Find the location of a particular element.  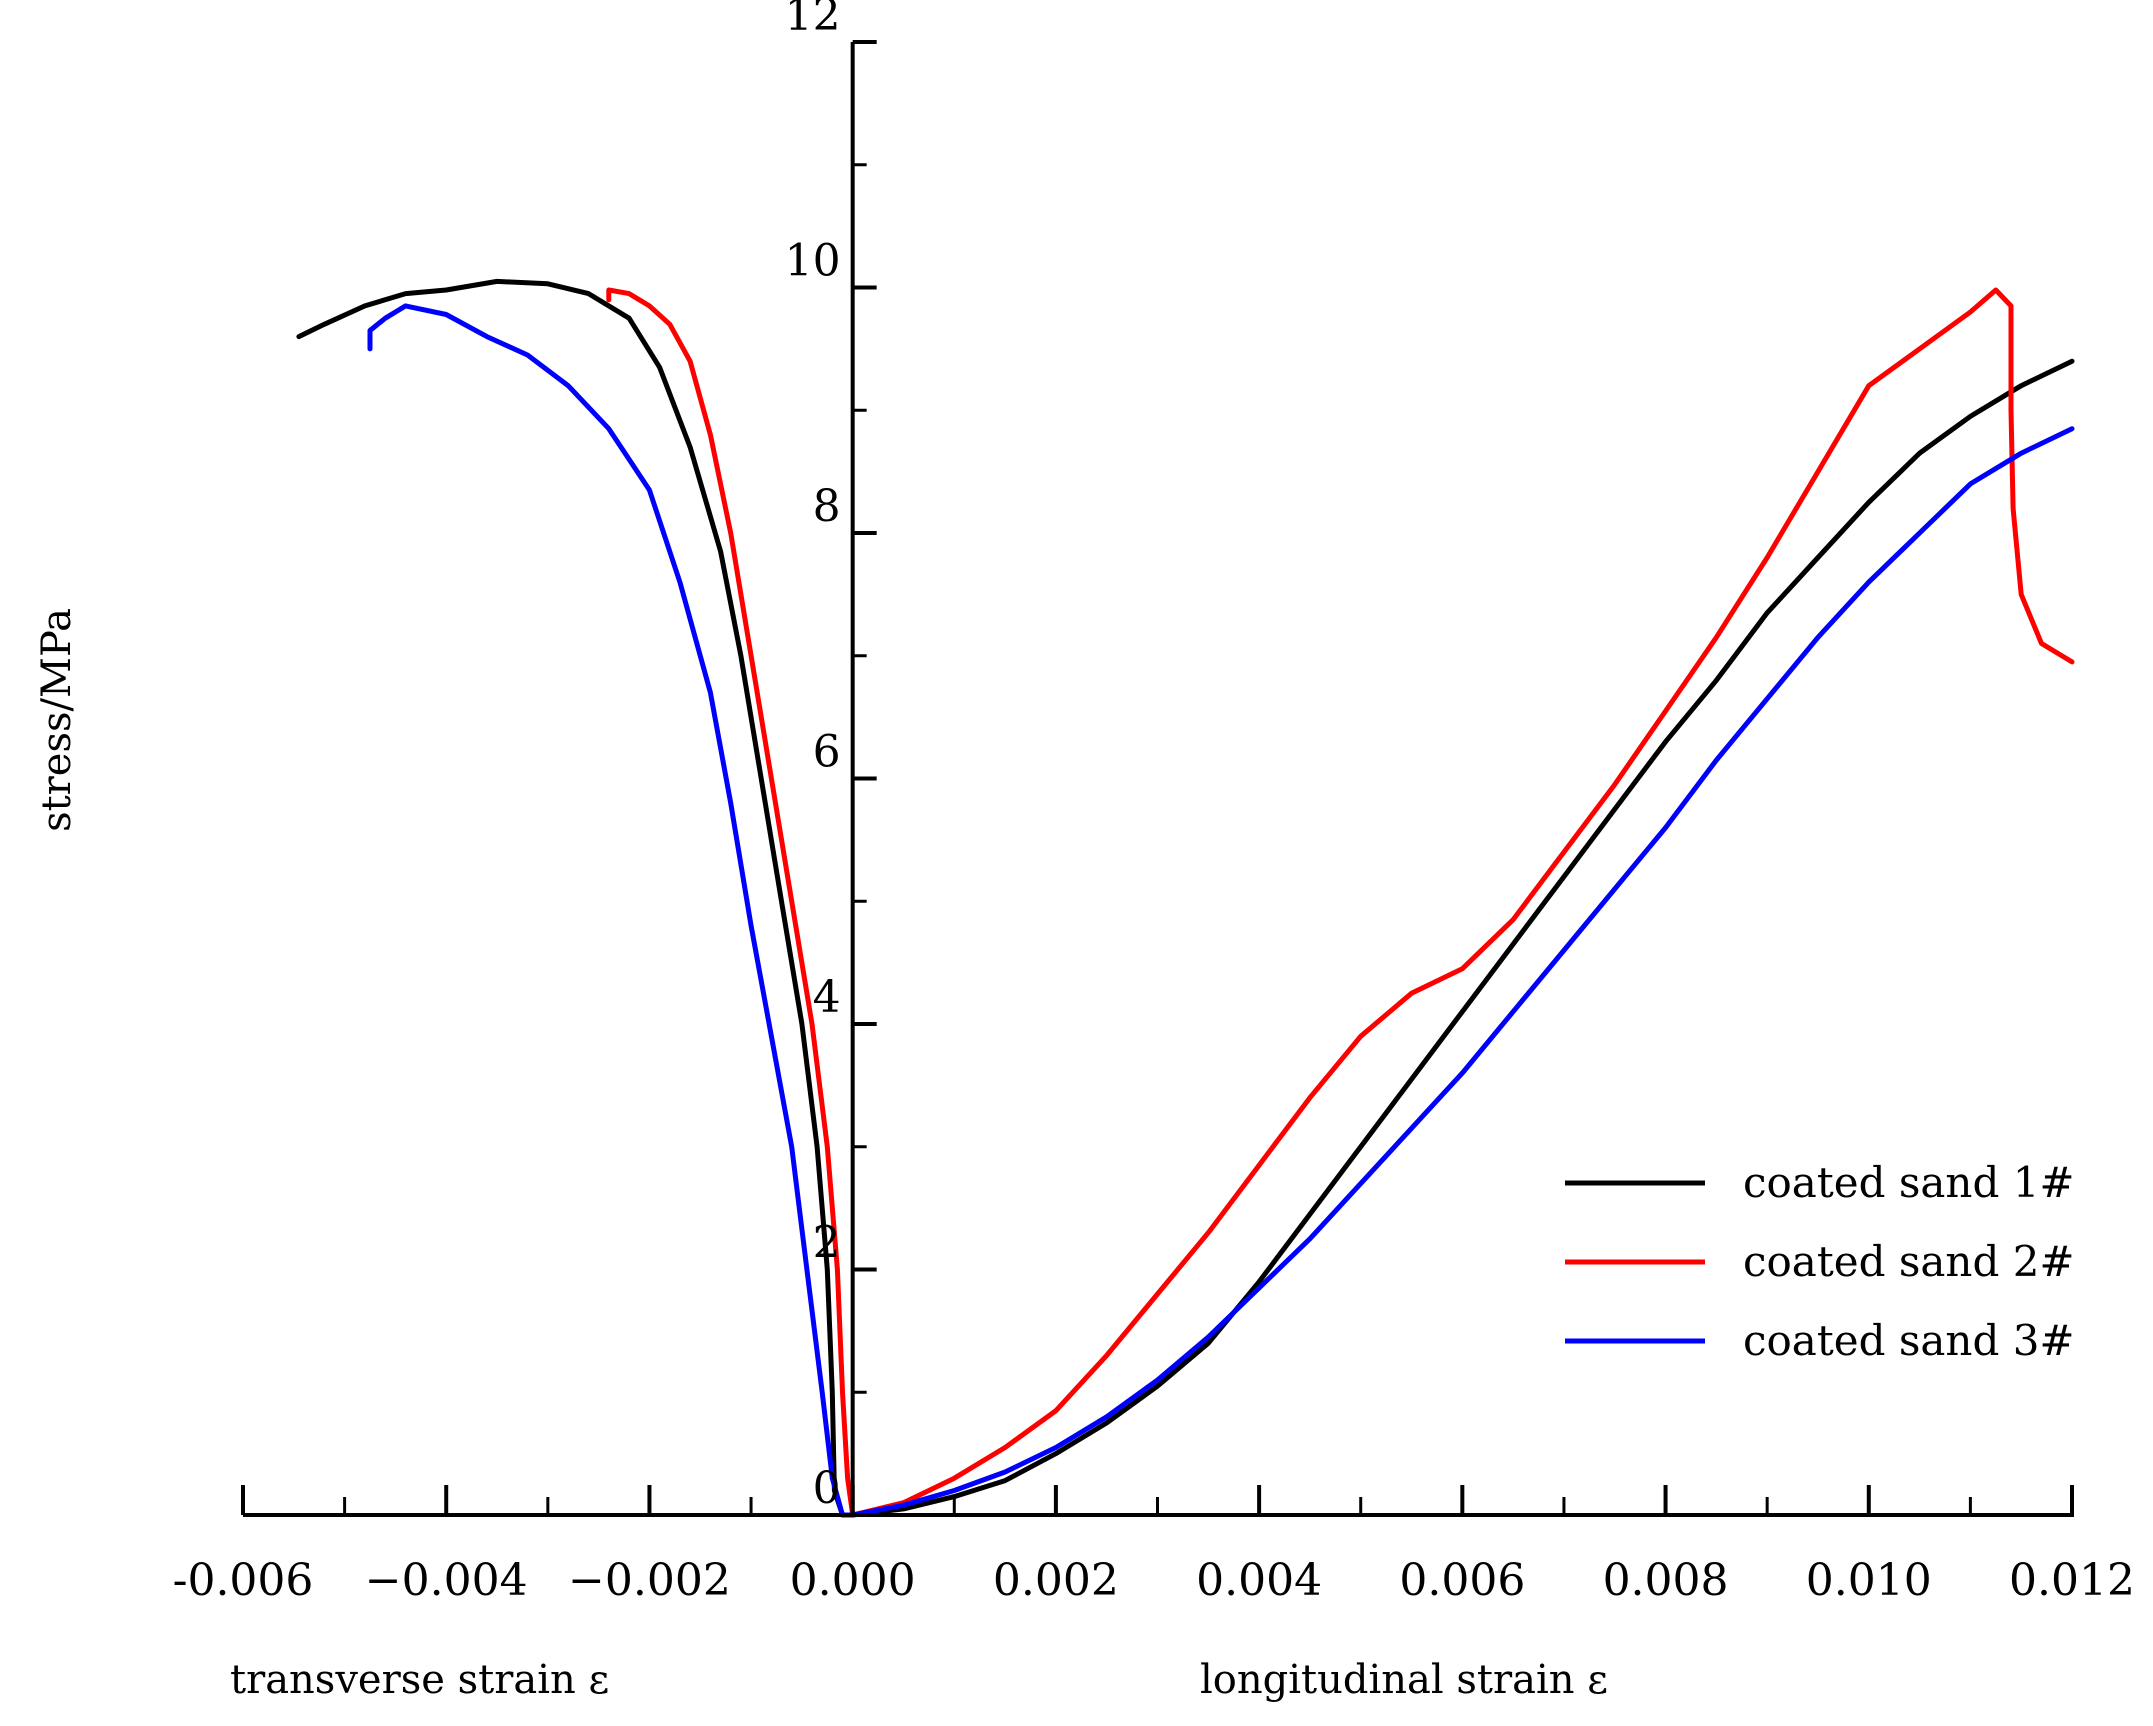

x-tick-label: 0.004 is located at coordinates (1259, 1580).